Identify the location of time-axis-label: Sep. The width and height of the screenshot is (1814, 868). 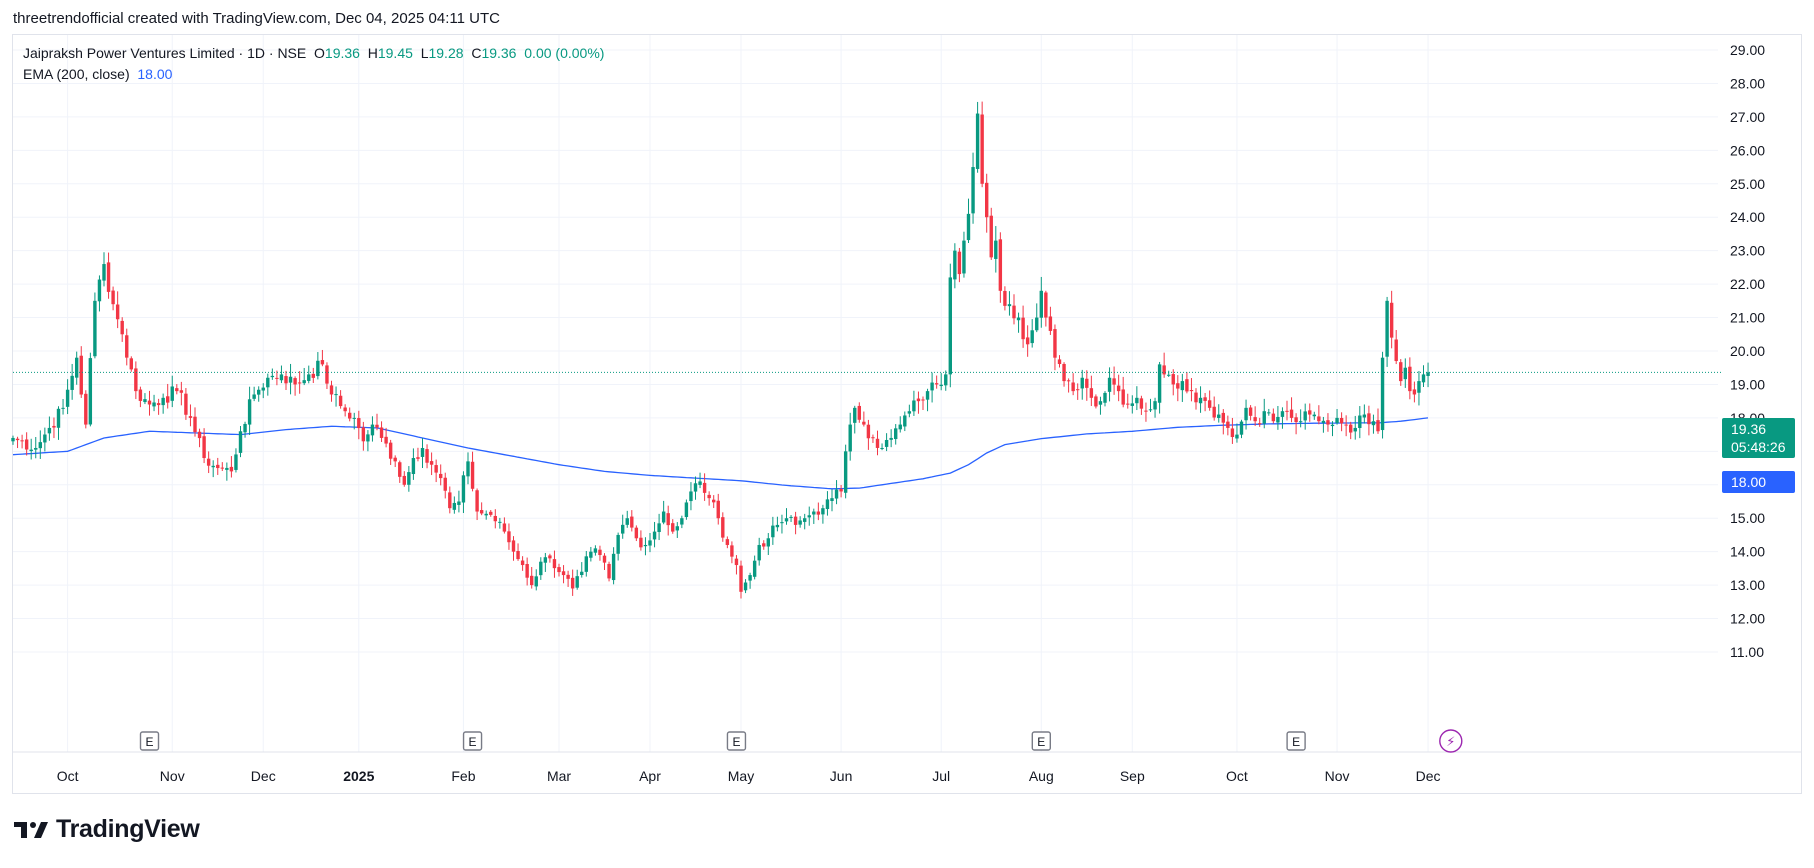
(1132, 776).